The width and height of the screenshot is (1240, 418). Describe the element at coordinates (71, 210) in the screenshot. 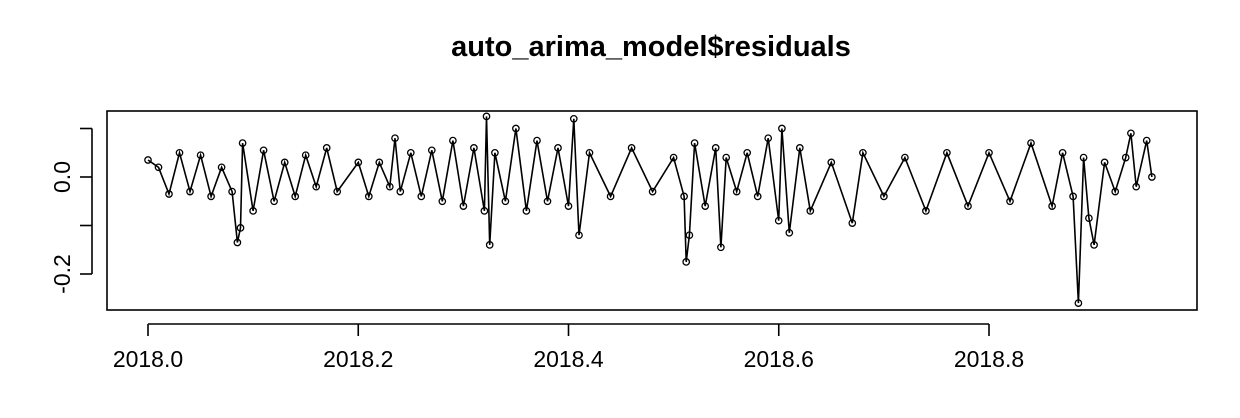

I see `y-axis: -0.2 0.0` at that location.